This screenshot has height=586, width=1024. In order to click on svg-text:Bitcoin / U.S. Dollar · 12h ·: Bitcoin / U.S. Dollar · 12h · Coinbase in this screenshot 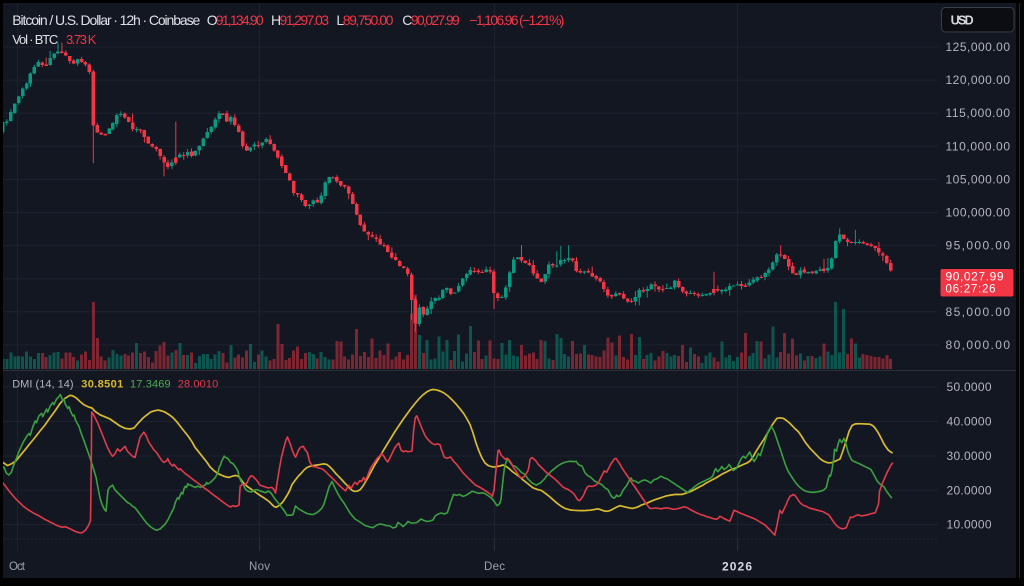, I will do `click(106, 20)`.